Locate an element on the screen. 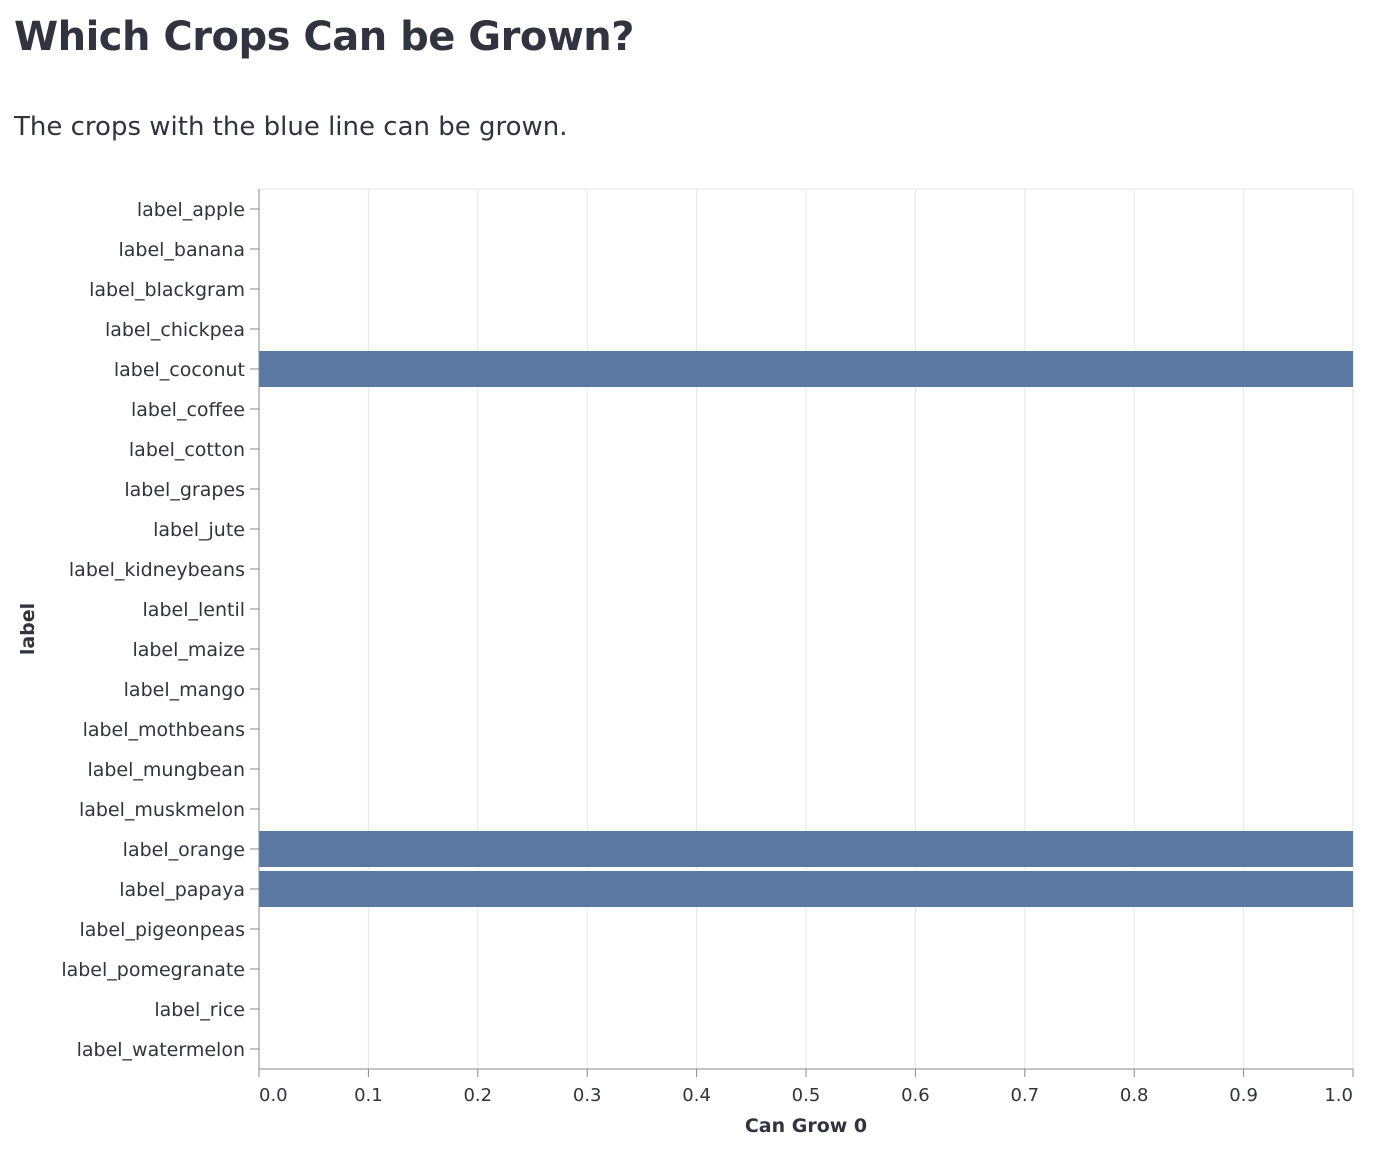  bar-label-orange is located at coordinates (806, 849).